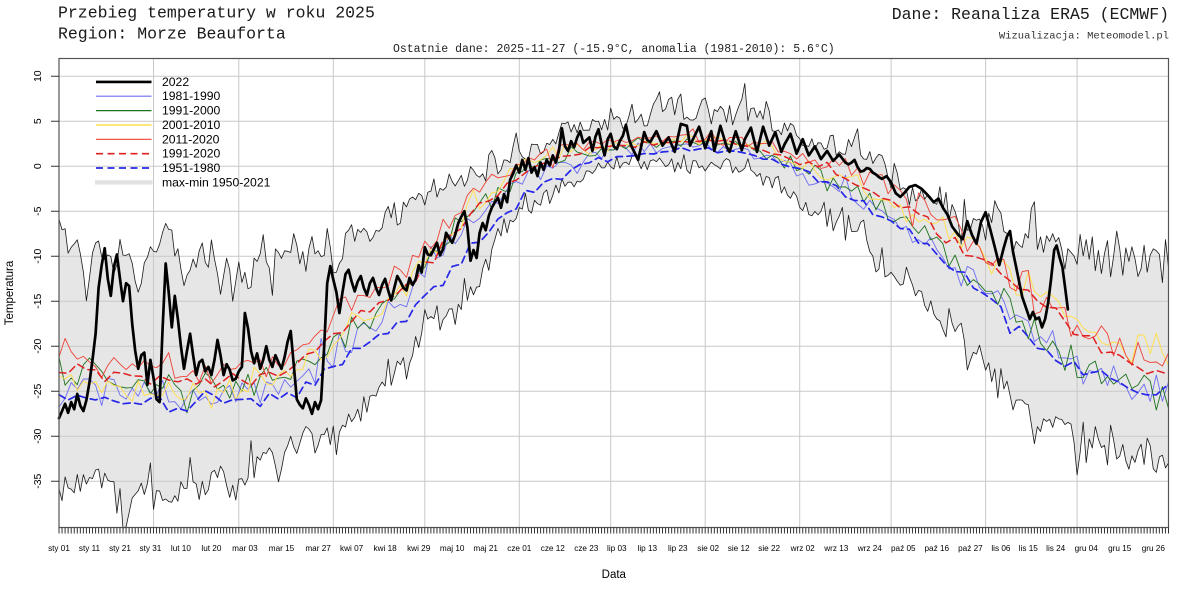  Describe the element at coordinates (903, 548) in the screenshot. I see `svg-text: paź 05` at that location.